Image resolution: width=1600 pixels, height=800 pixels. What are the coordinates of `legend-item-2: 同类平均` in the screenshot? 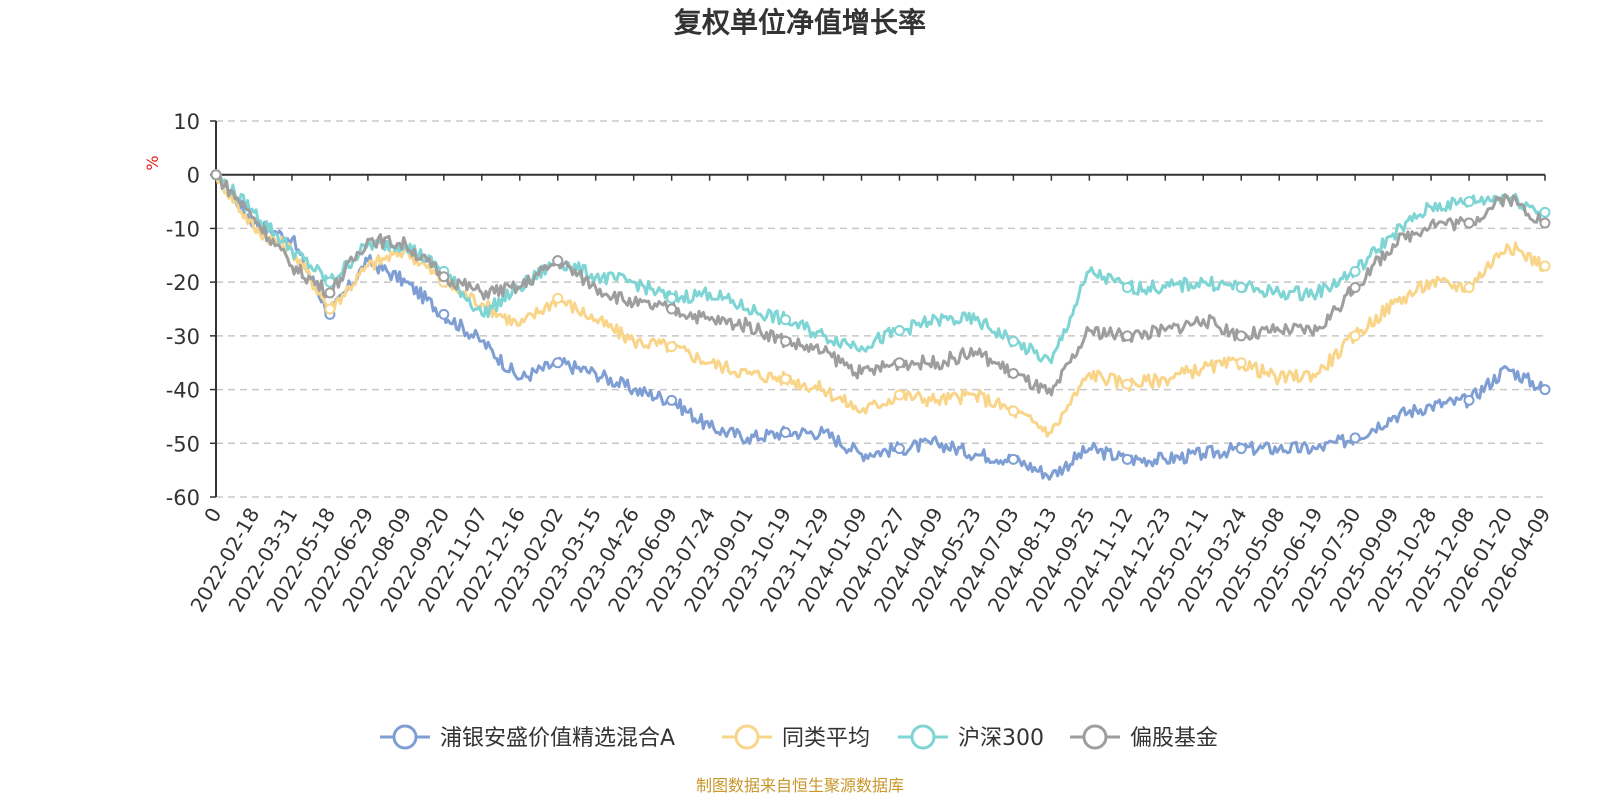 It's located at (796, 737).